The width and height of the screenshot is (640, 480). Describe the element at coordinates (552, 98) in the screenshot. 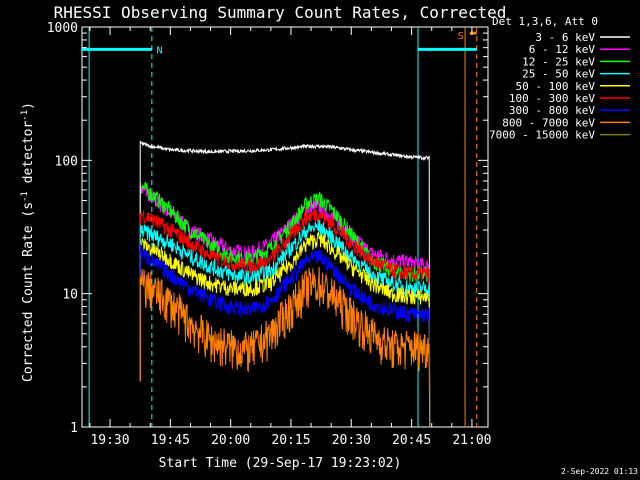

I see `legend-label: 100 - 300 keV` at that location.